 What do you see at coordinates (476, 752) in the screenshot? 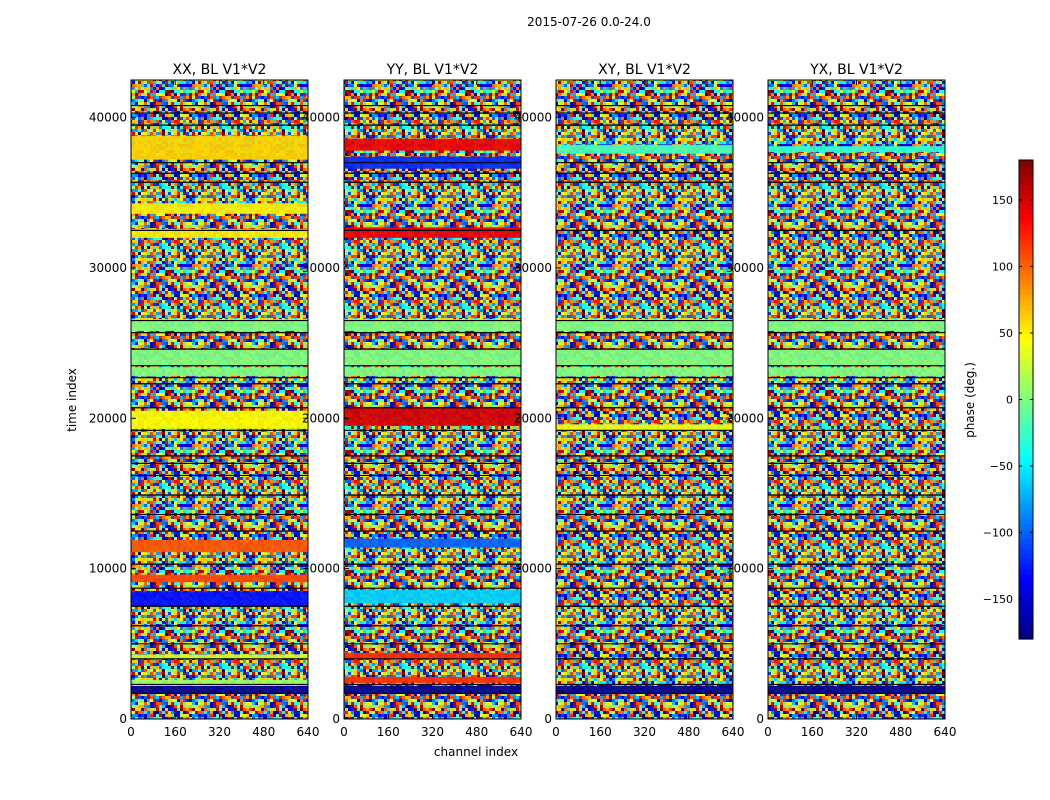
I see `x-axis-label: channel index` at bounding box center [476, 752].